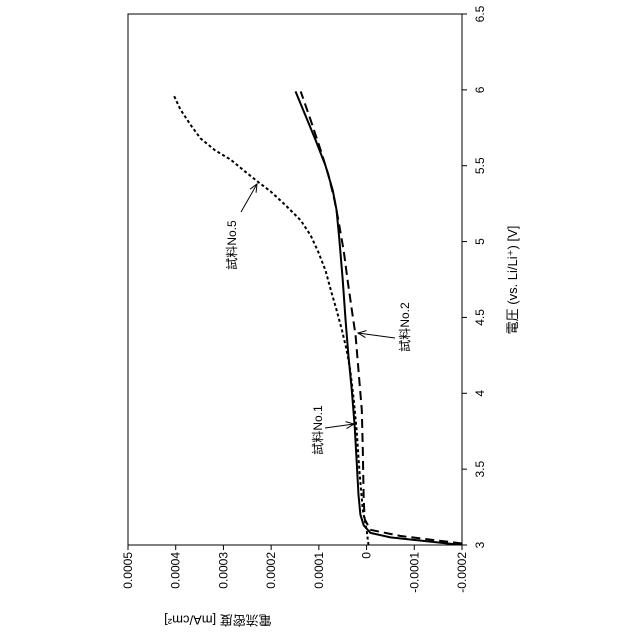 The height and width of the screenshot is (640, 640). I want to click on annotation-label: 試料No.5, so click(231, 245).